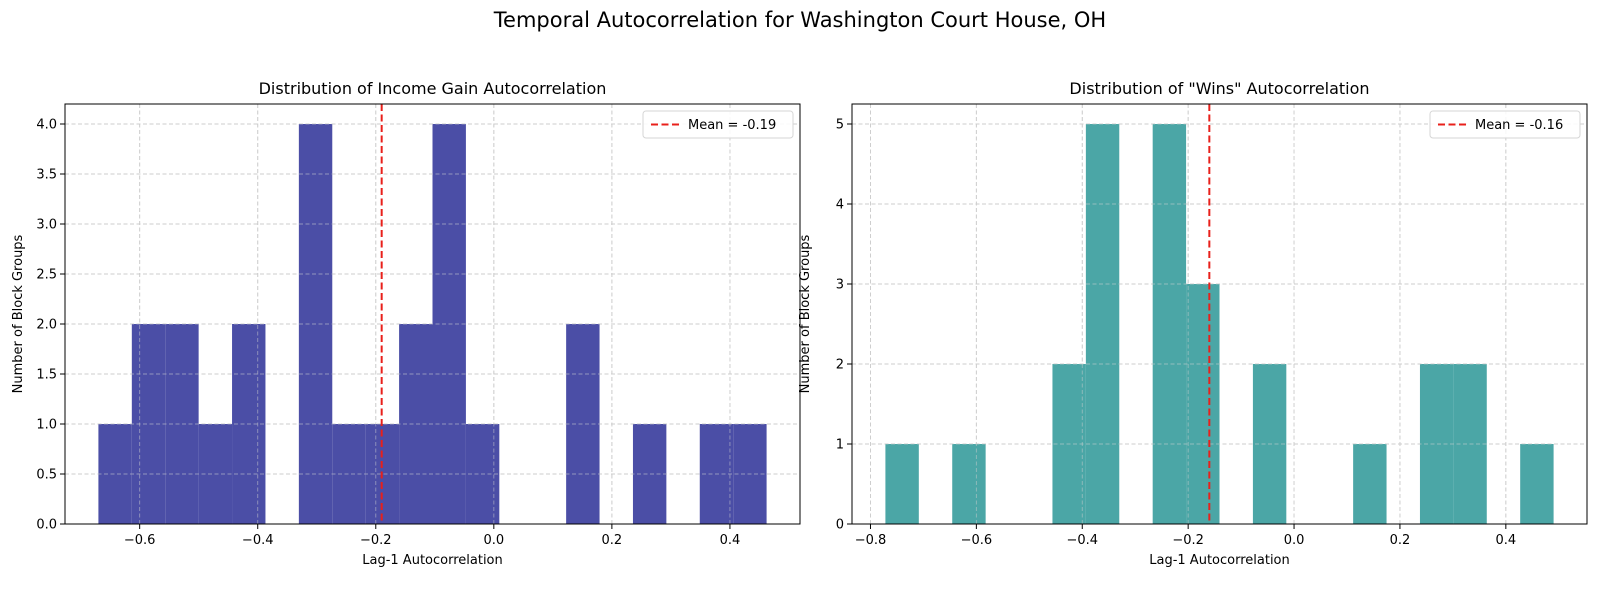 Image resolution: width=1600 pixels, height=600 pixels. I want to click on y-tick-label: 2, so click(840, 365).